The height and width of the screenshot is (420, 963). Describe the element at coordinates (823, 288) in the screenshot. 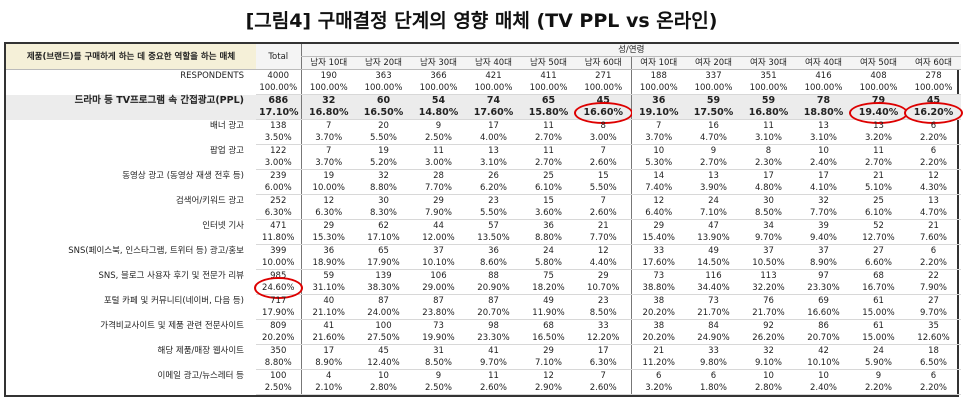

I see `percent-cell: 23.30%` at that location.